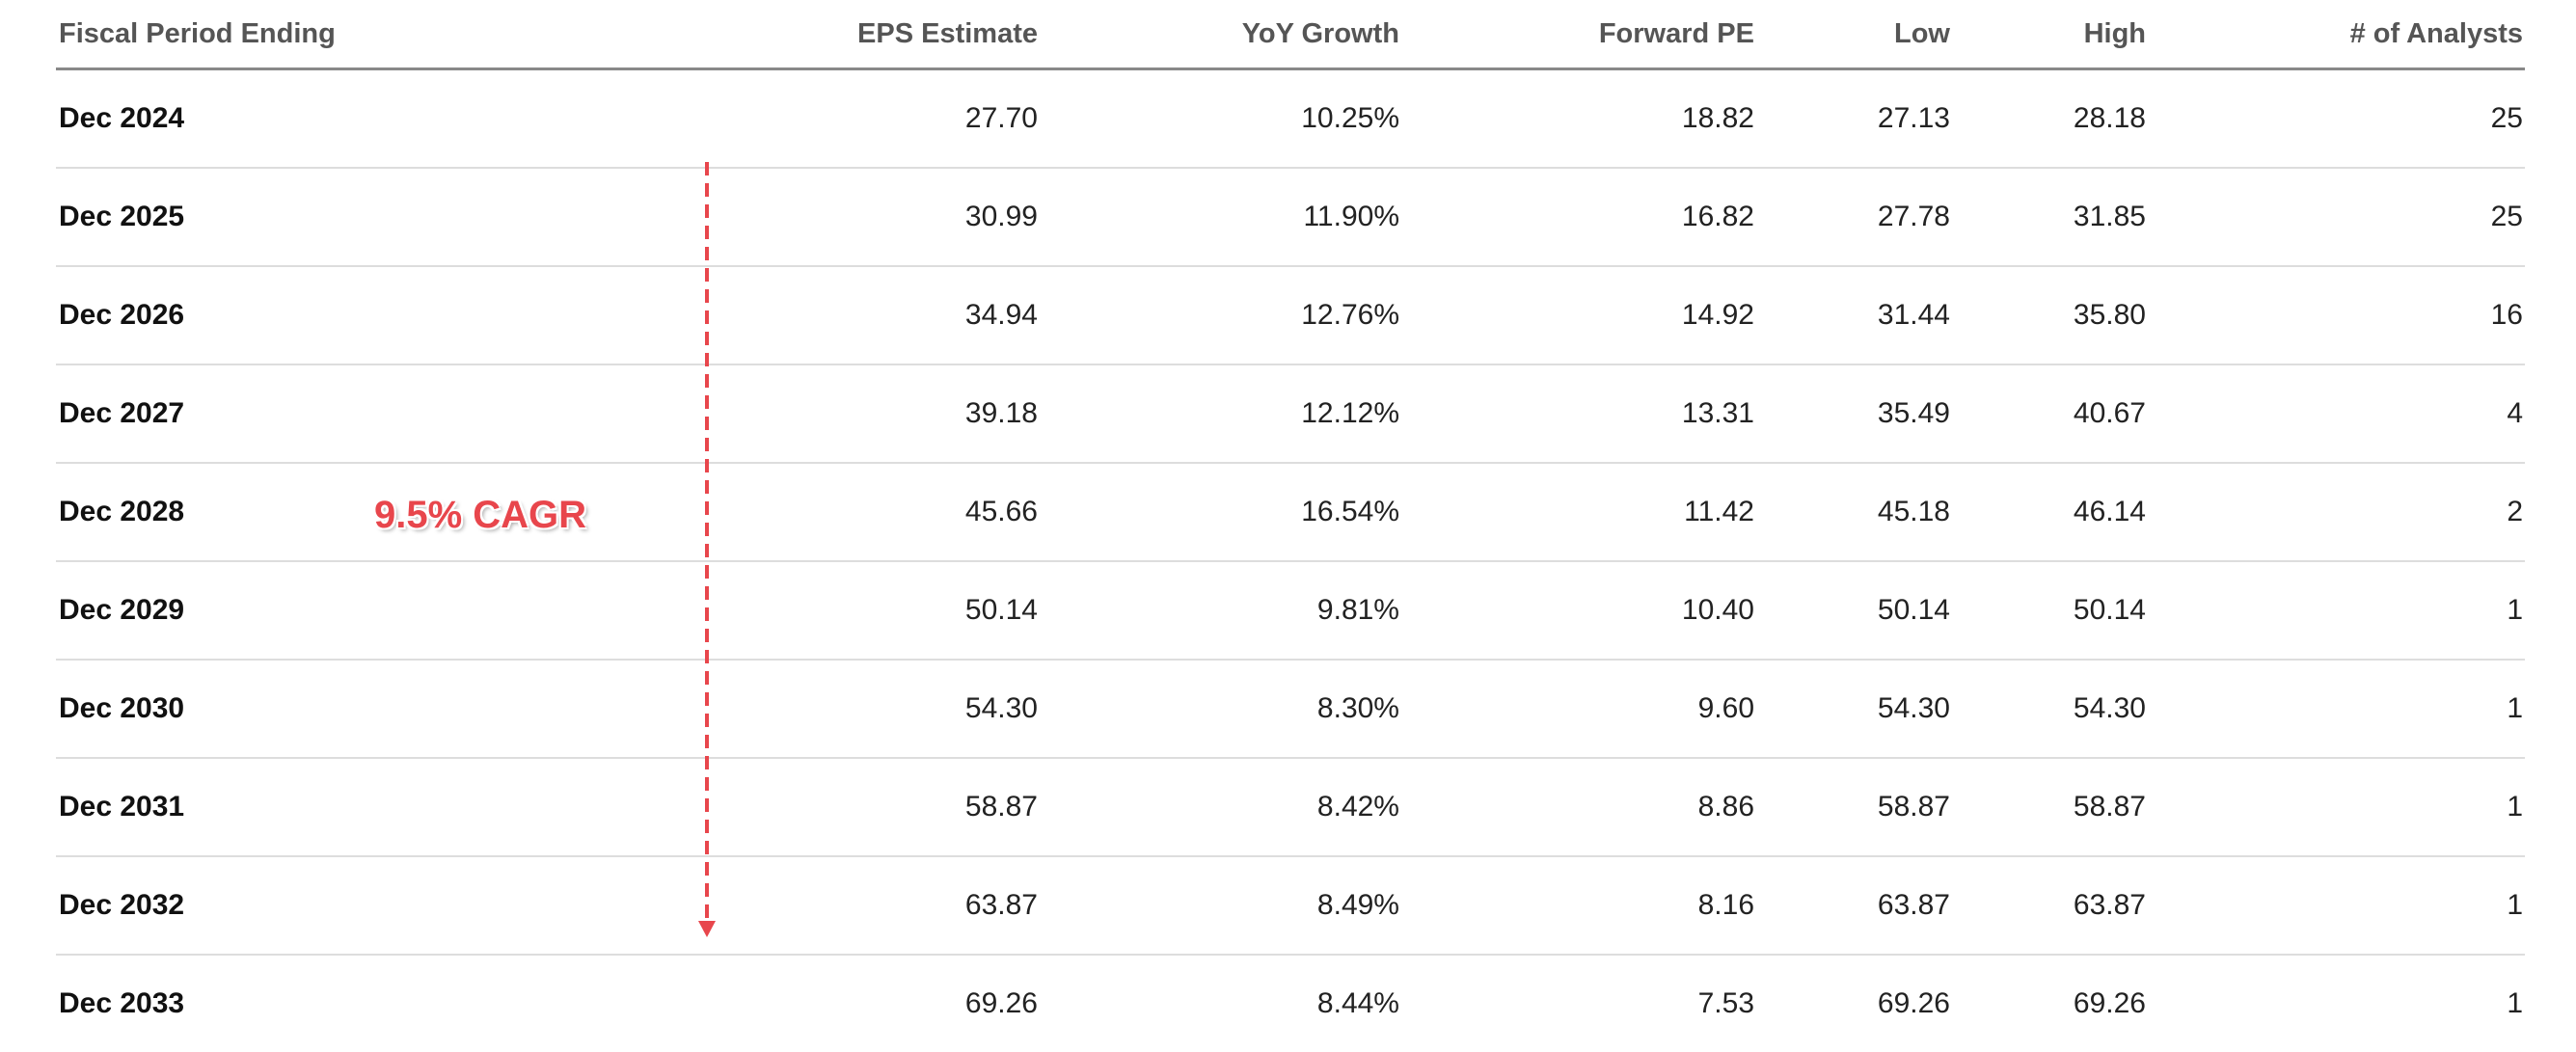  I want to click on yoy-growth-cell: 12.76%, so click(1220, 315).